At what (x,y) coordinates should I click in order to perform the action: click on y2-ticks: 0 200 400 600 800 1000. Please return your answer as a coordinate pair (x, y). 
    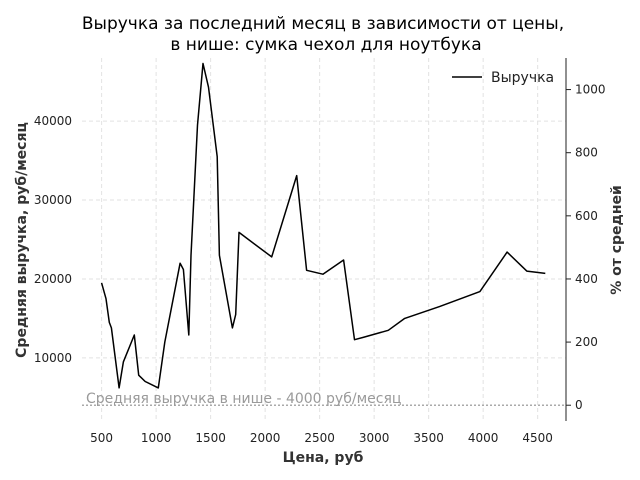
    Looking at the image, I should click on (586, 247).